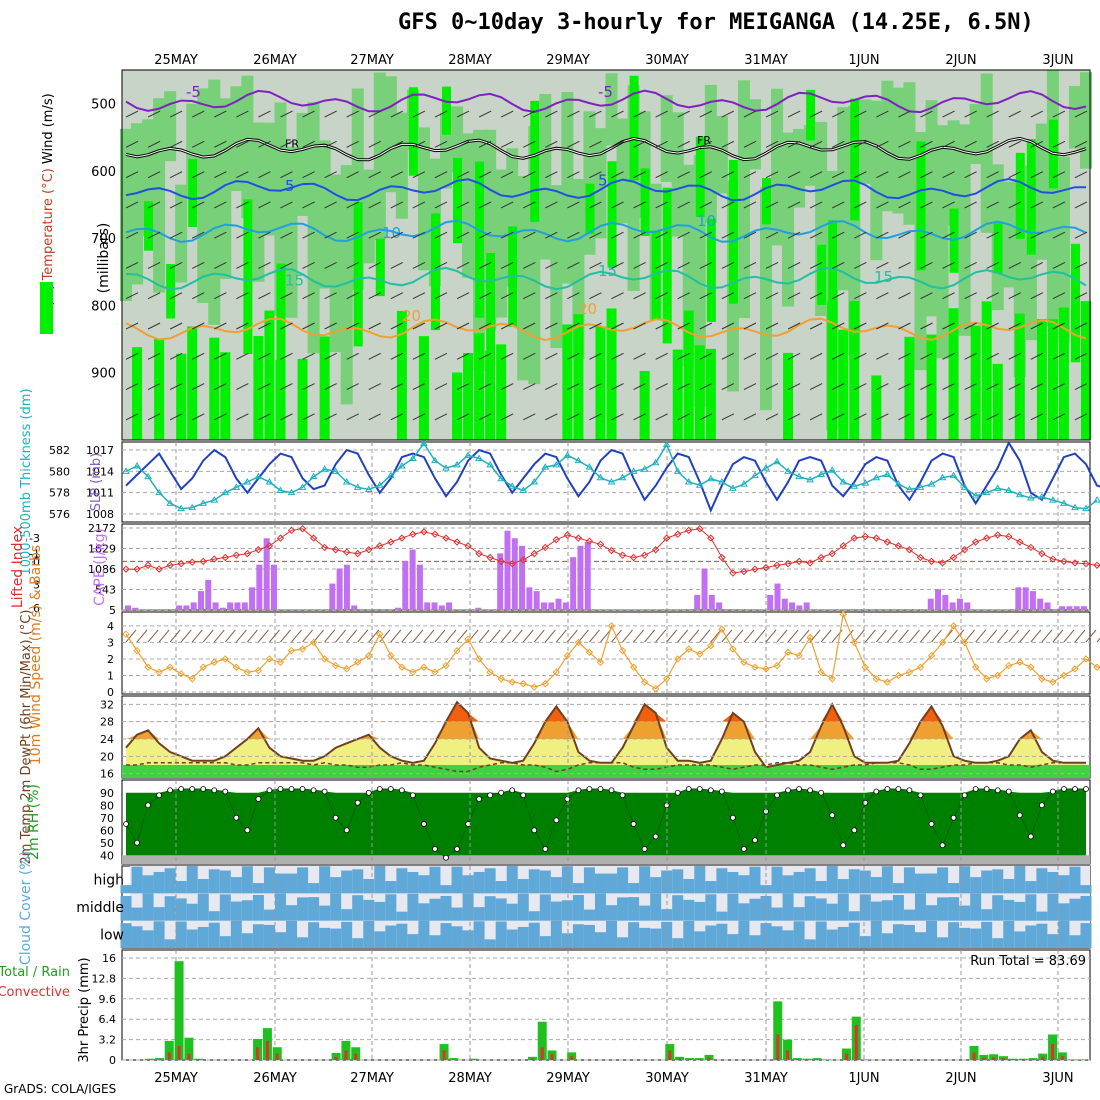  What do you see at coordinates (36, 561) in the screenshot?
I see `li-ytick-2: 0` at bounding box center [36, 561].